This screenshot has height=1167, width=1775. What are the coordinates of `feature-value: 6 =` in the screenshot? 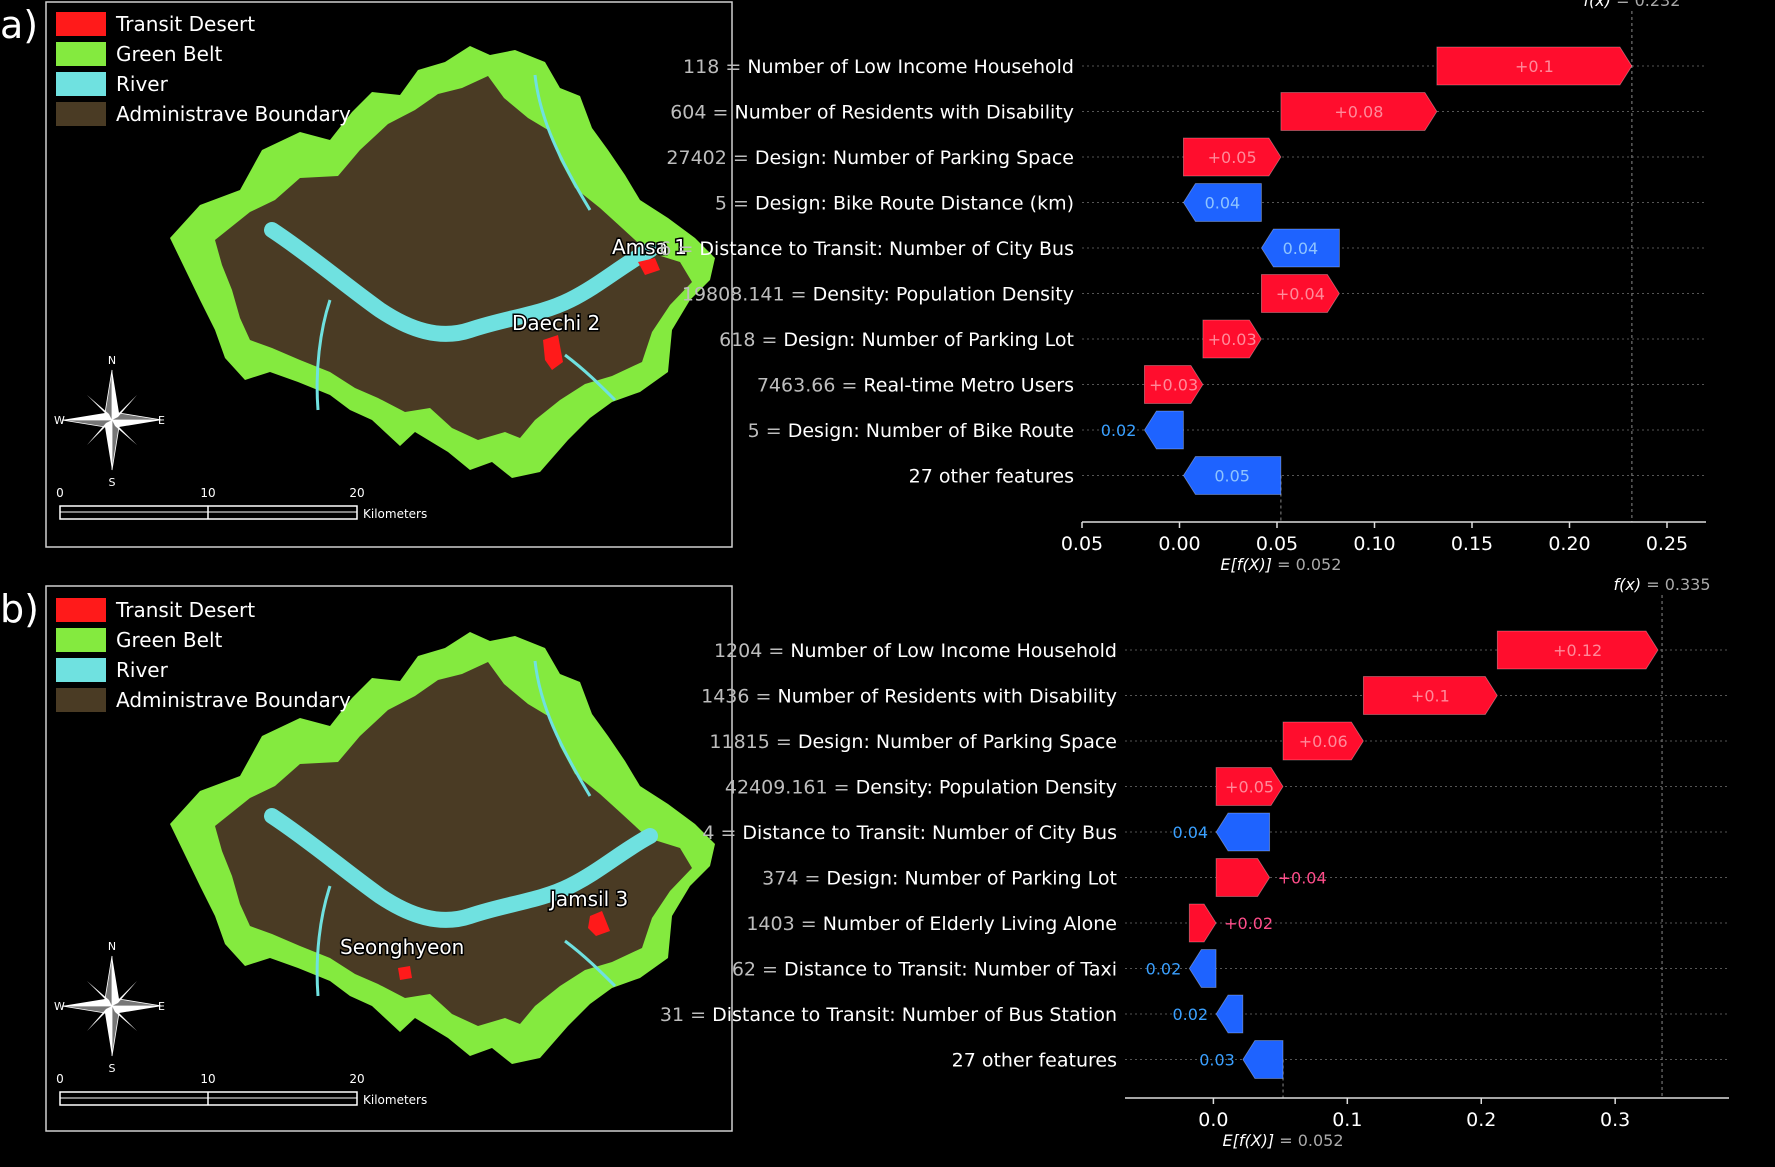 It's located at (679, 249).